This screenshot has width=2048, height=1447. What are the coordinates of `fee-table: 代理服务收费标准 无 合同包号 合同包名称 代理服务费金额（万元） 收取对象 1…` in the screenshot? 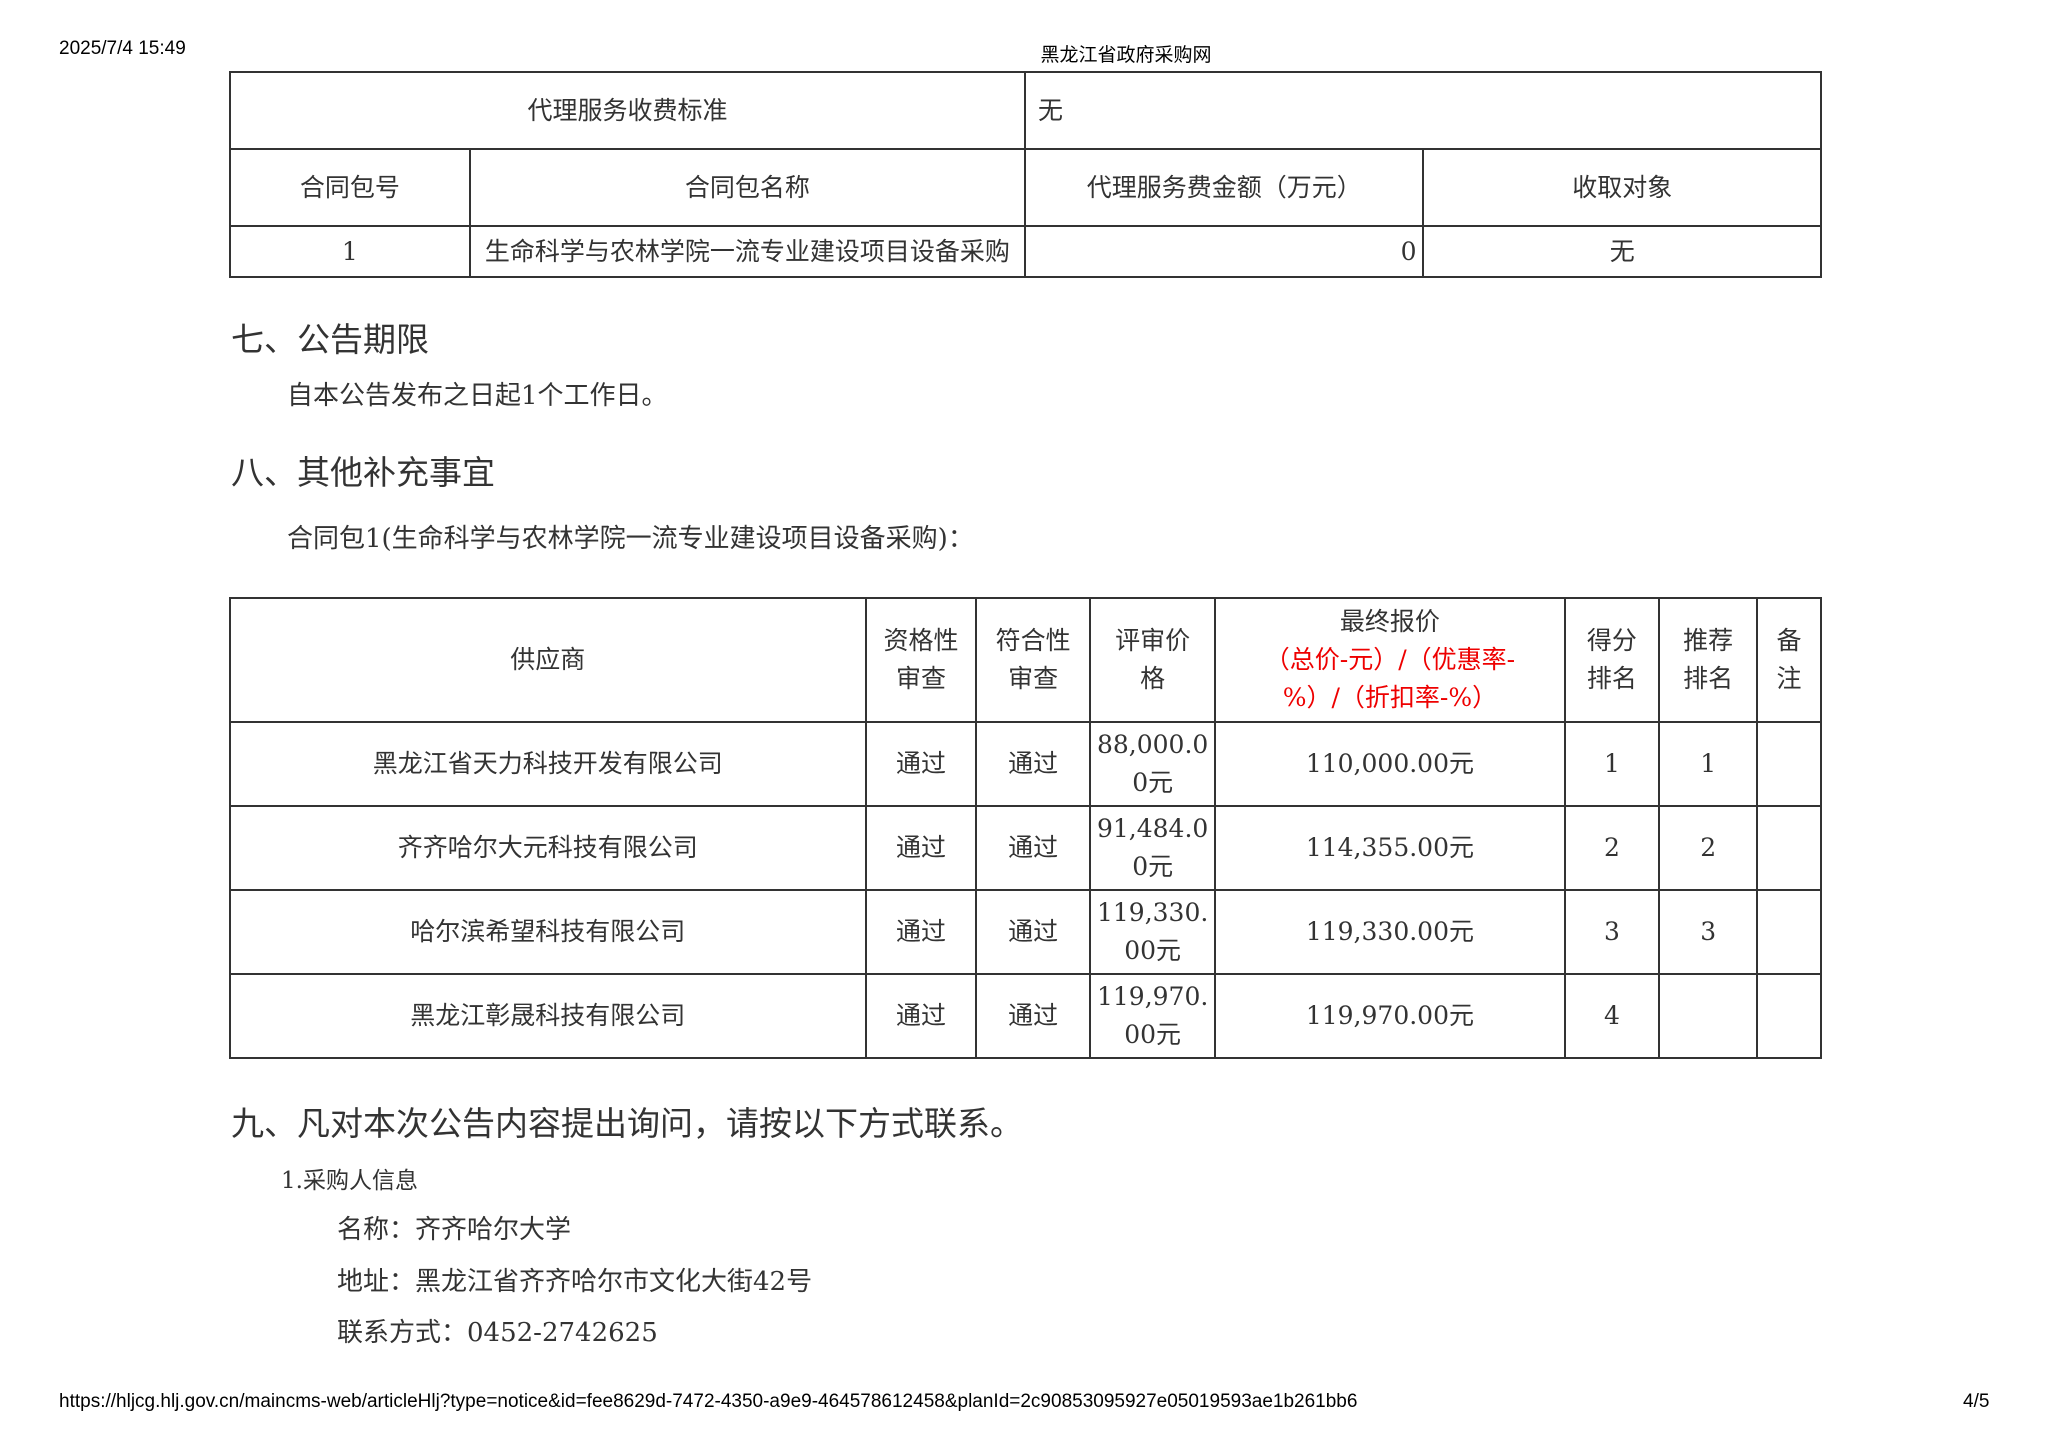 It's located at (1026, 174).